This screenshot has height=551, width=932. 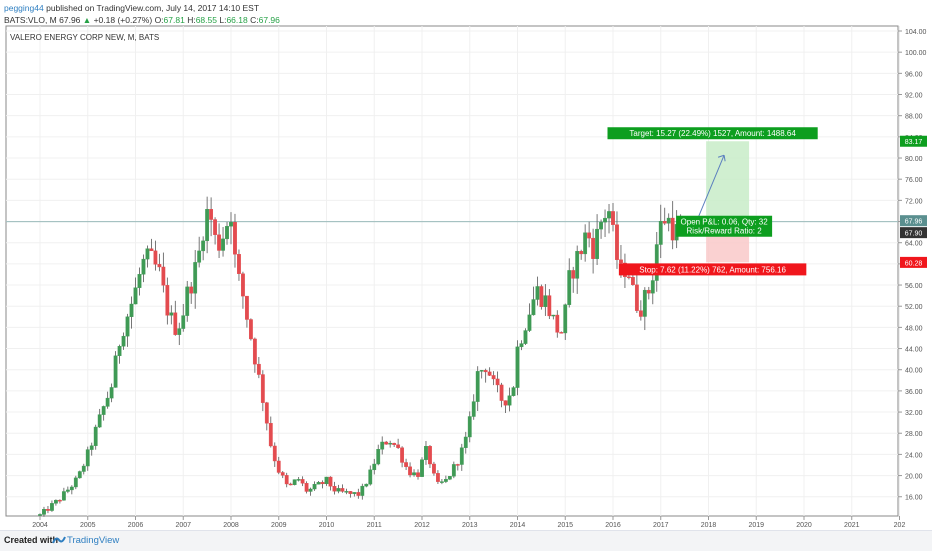 What do you see at coordinates (725, 231) in the screenshot?
I see `risk-reward-label: Risk/Reward Ratio: 2` at bounding box center [725, 231].